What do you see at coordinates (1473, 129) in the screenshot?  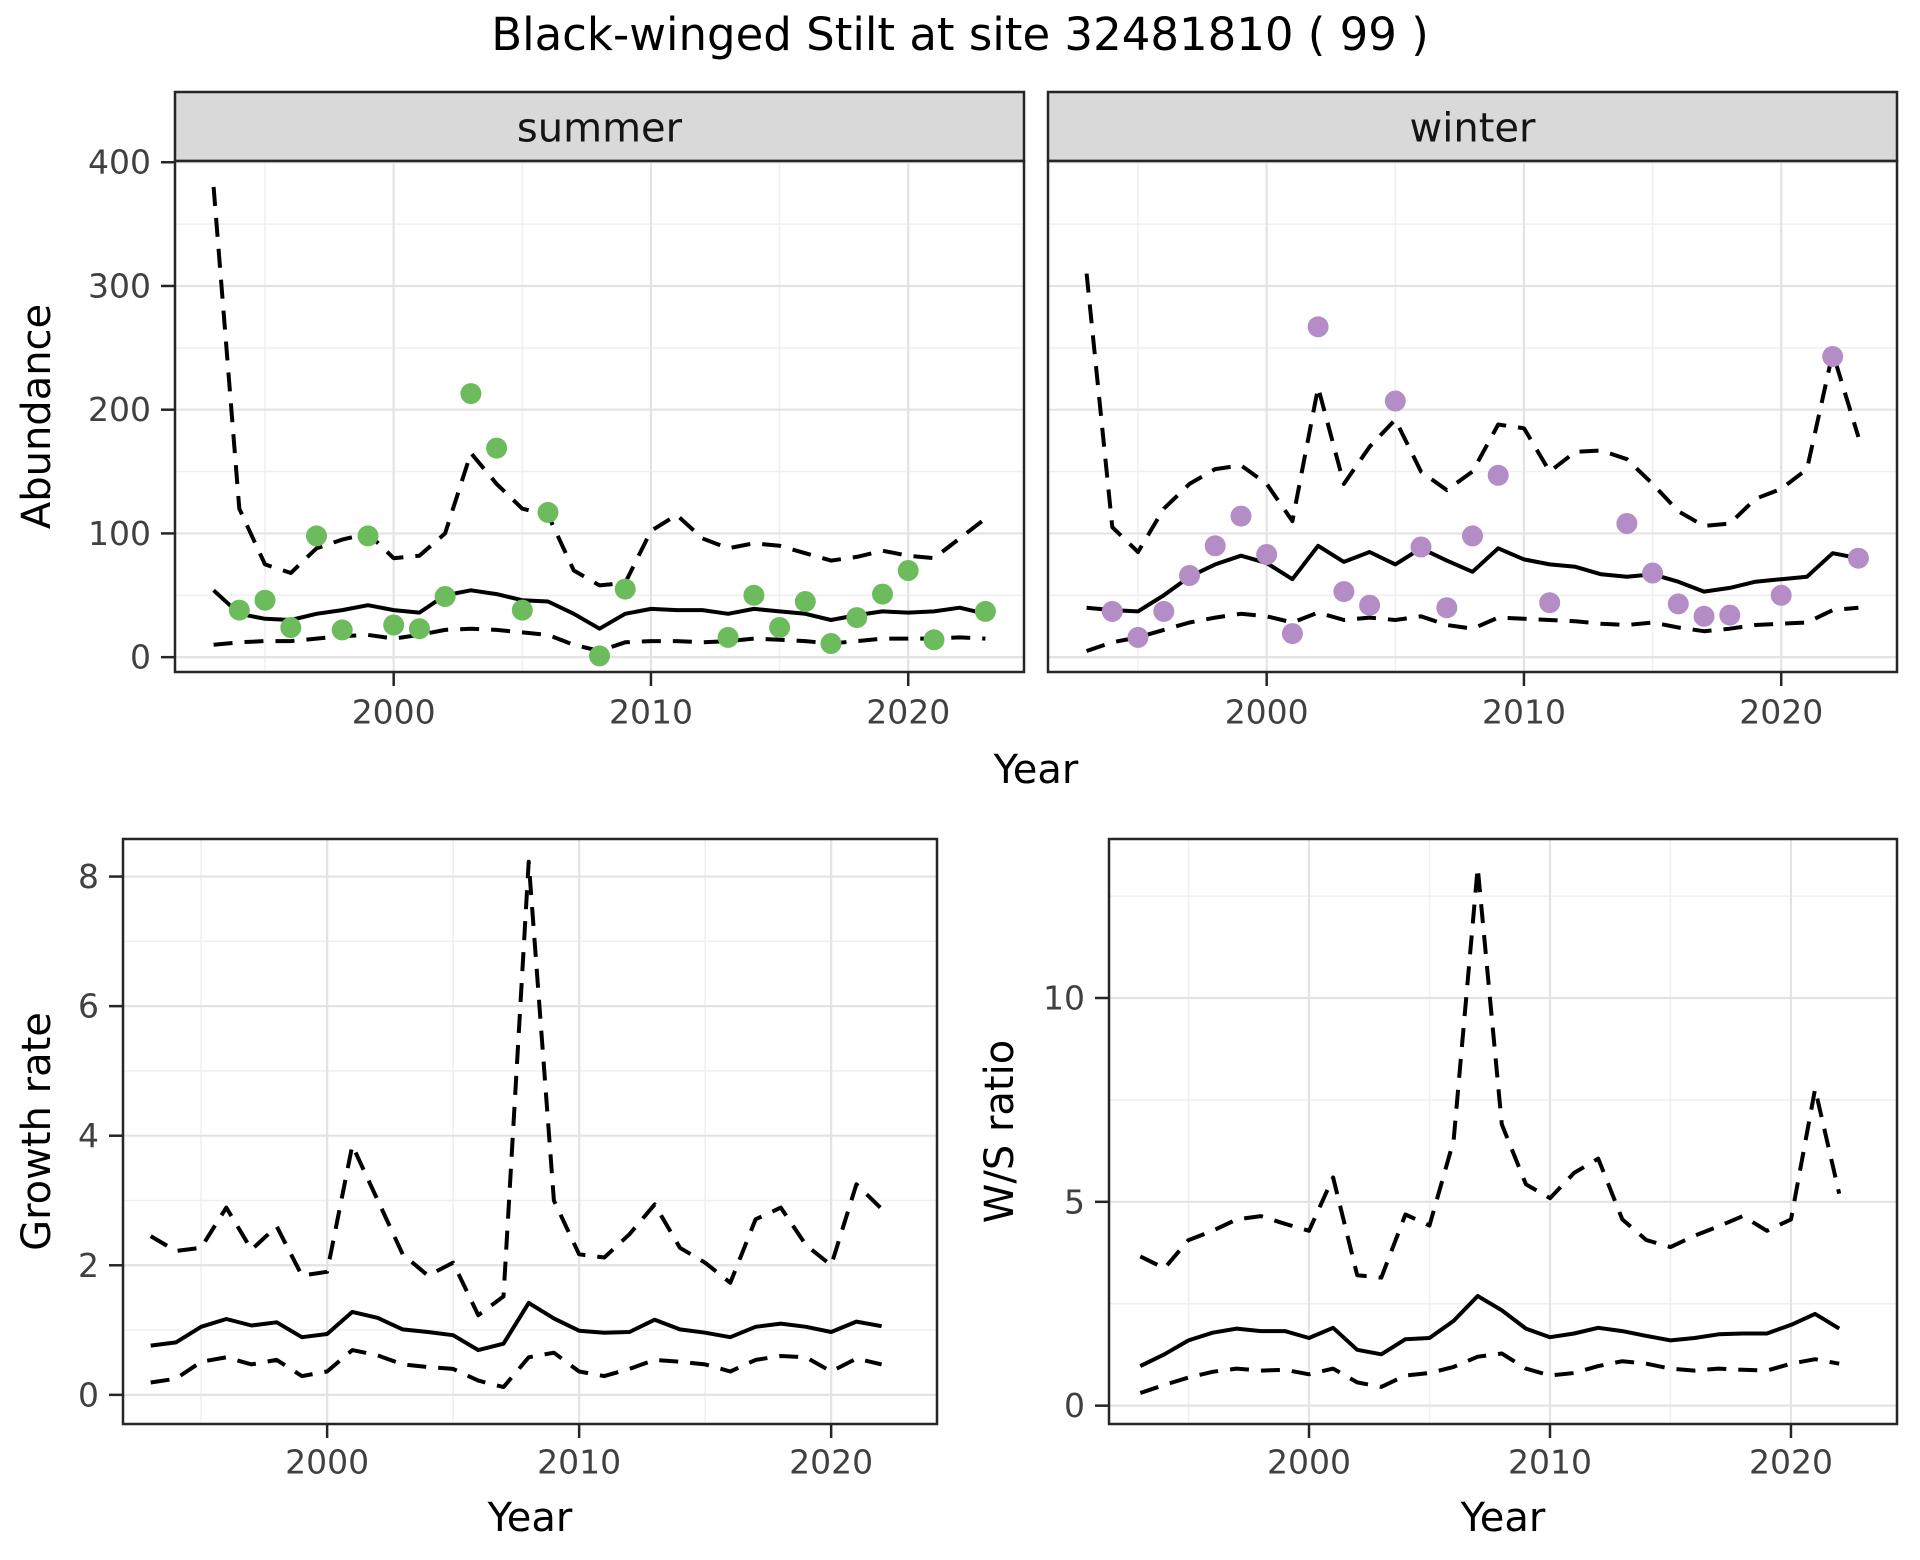 I see `facet-strip-label: winter` at bounding box center [1473, 129].